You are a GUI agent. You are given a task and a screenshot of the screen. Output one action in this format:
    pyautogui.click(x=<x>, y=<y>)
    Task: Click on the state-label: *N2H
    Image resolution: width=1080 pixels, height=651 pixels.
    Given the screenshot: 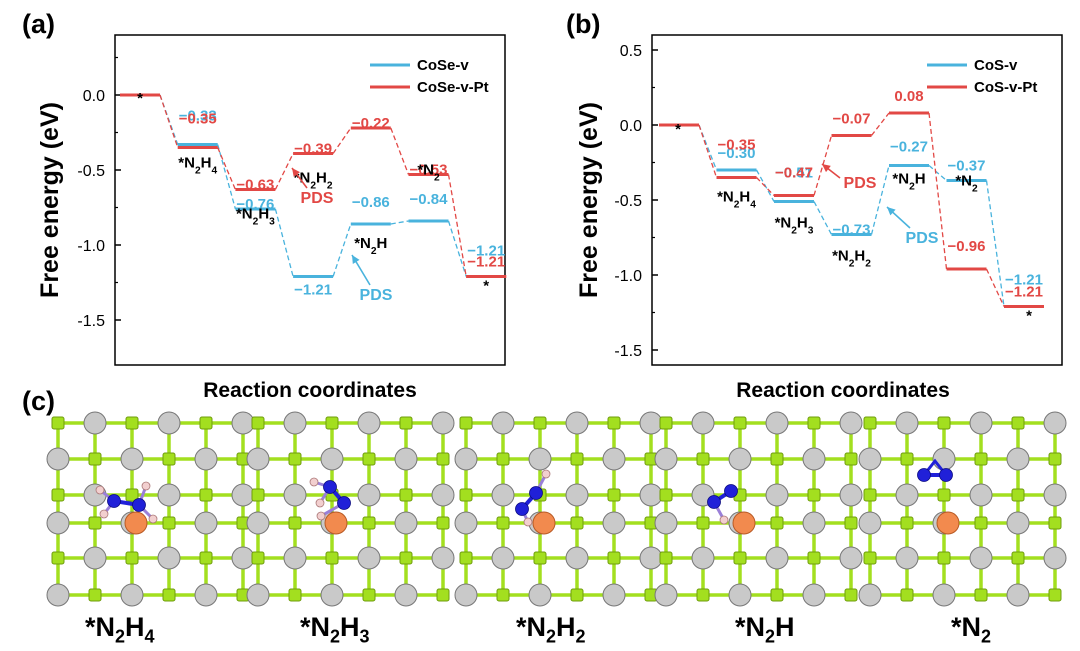 What is the action you would take?
    pyautogui.click(x=370, y=246)
    